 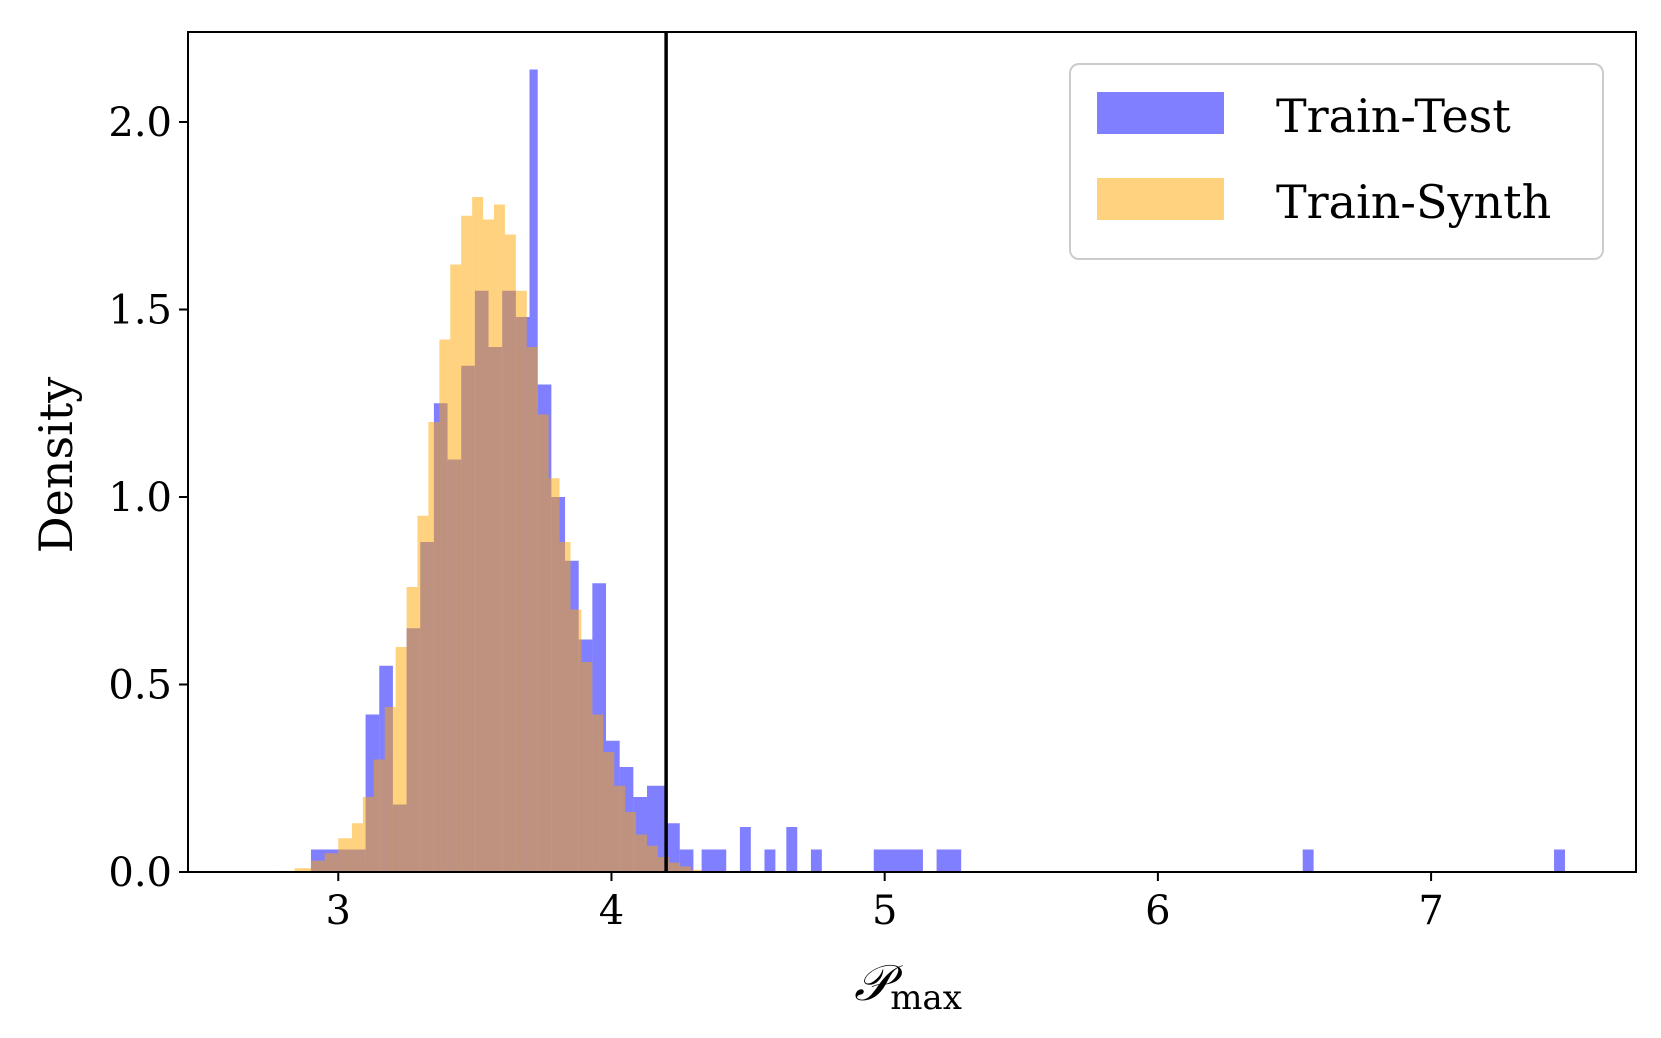 What do you see at coordinates (611, 911) in the screenshot?
I see `x-tick-label: 4` at bounding box center [611, 911].